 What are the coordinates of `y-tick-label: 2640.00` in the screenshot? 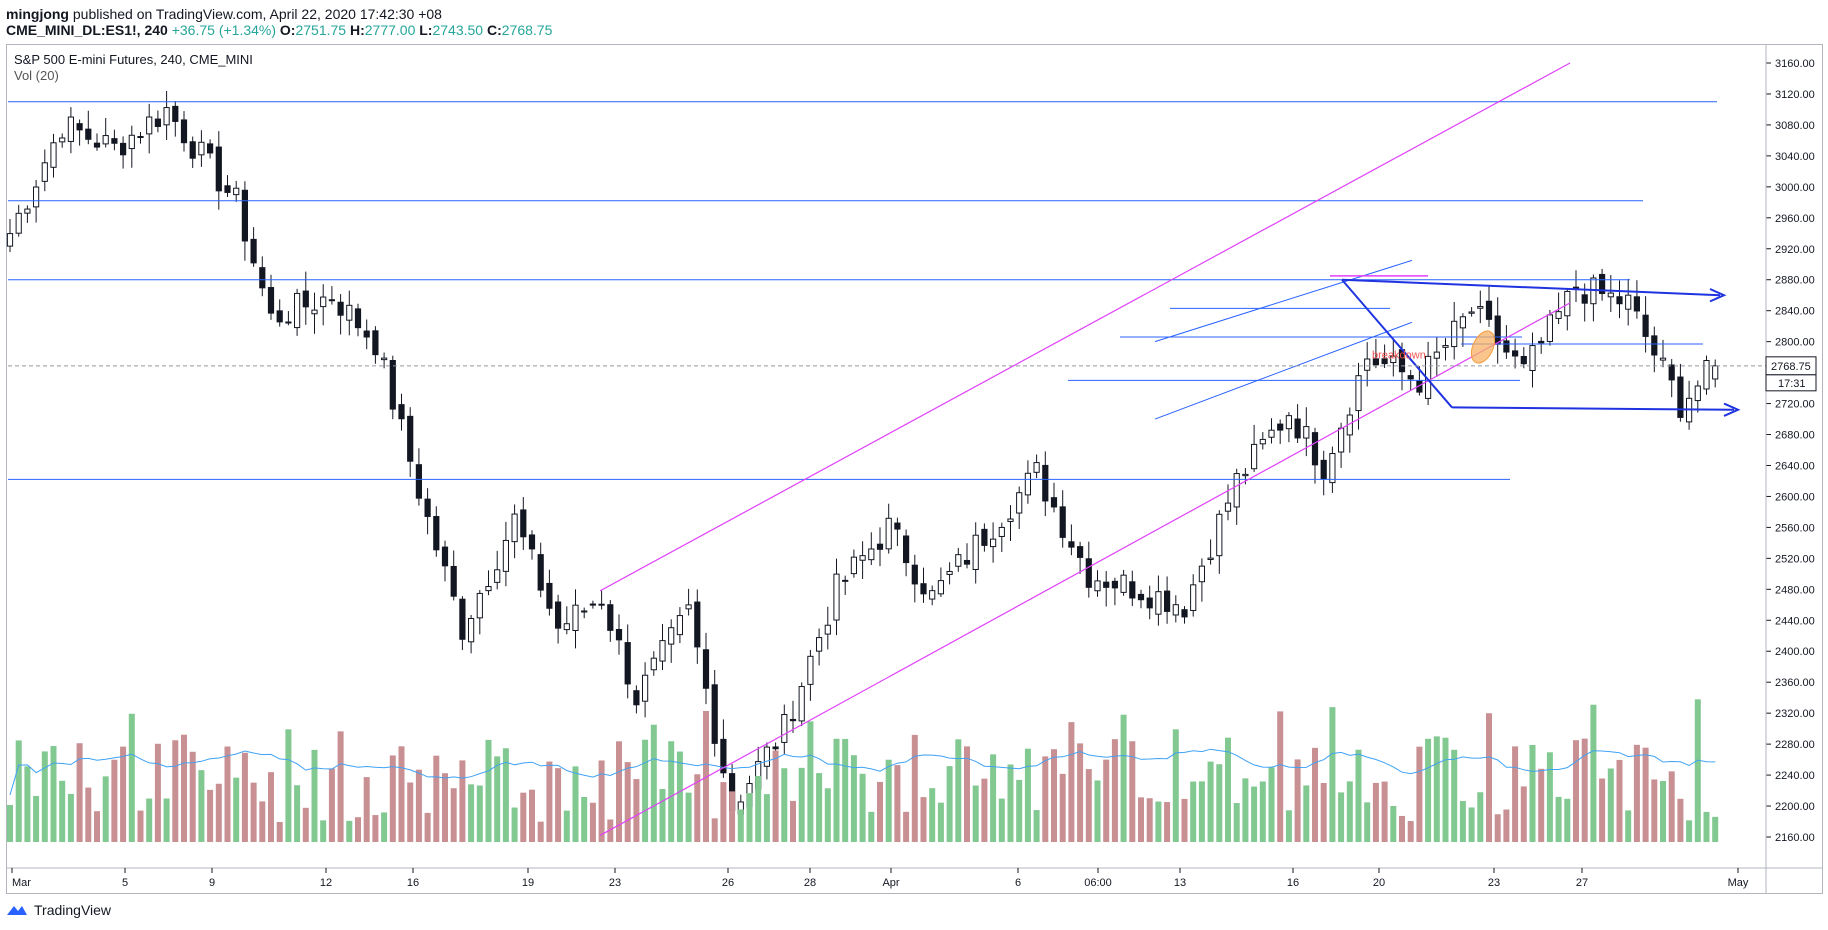 It's located at (1795, 466).